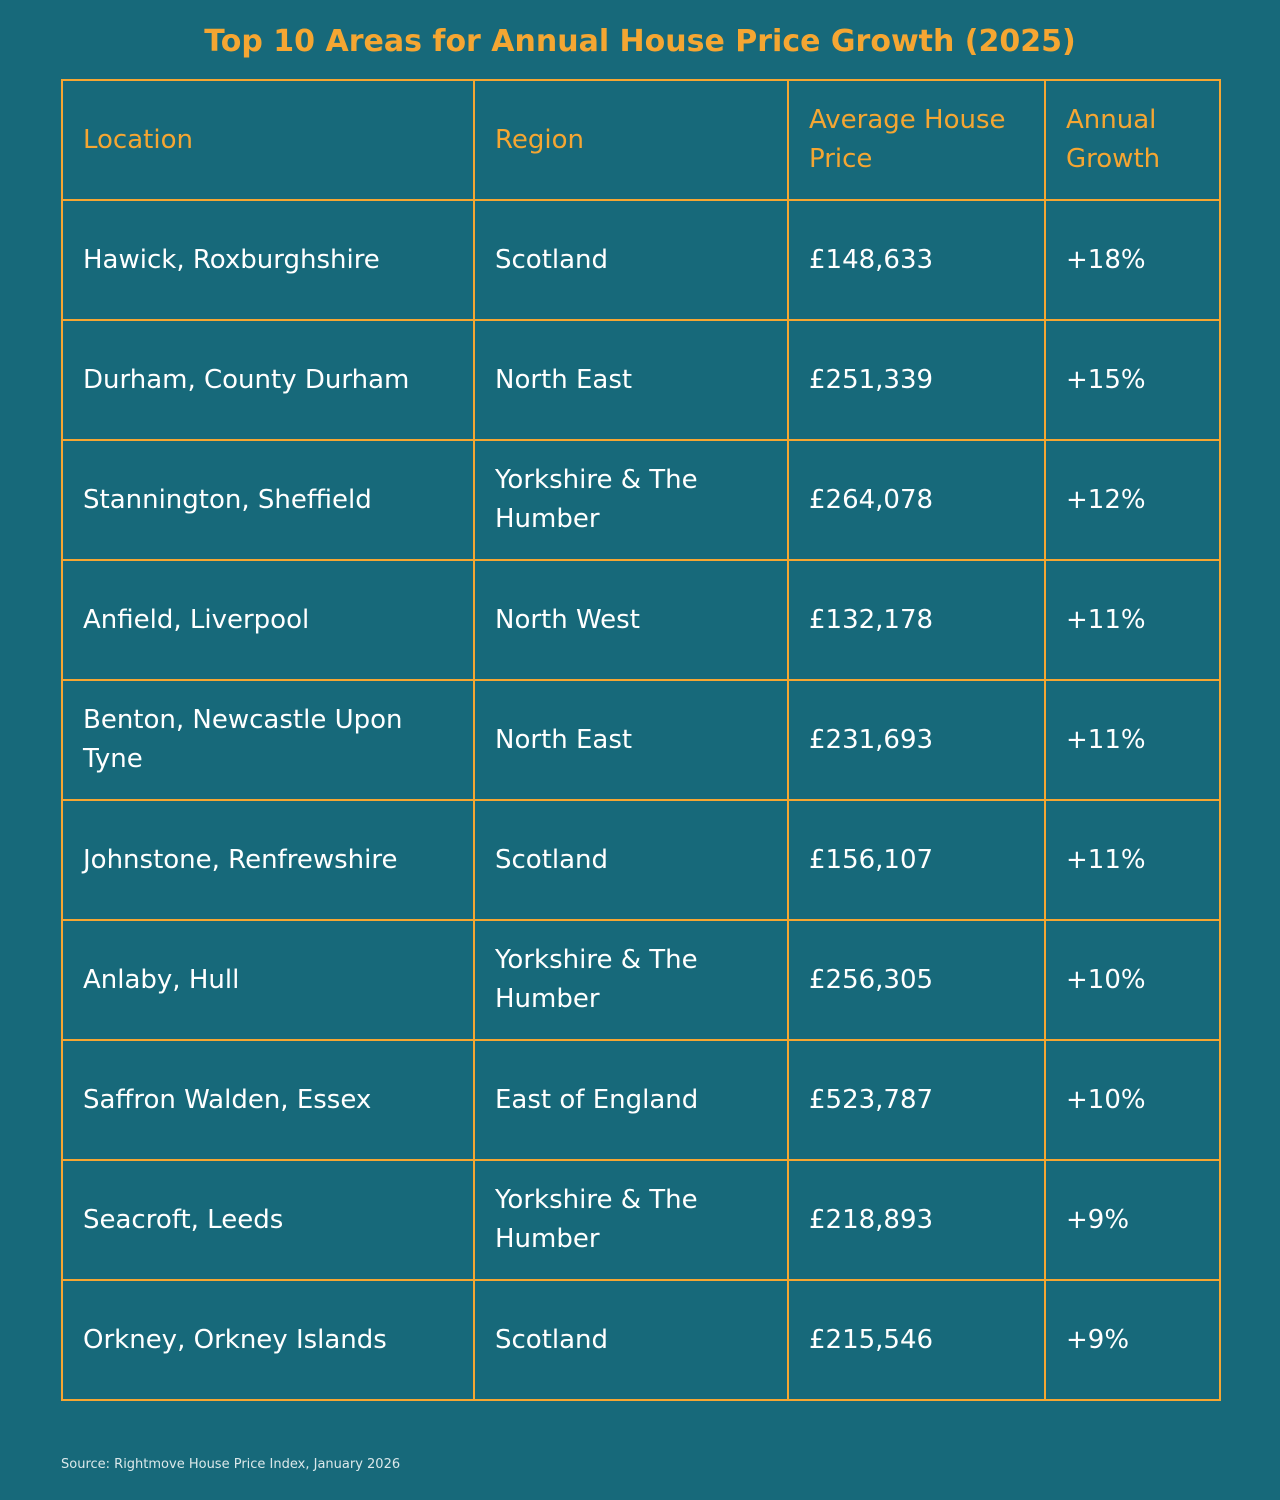 Image resolution: width=1280 pixels, height=1500 pixels. What do you see at coordinates (916, 620) in the screenshot?
I see `price-cell: £132,178` at bounding box center [916, 620].